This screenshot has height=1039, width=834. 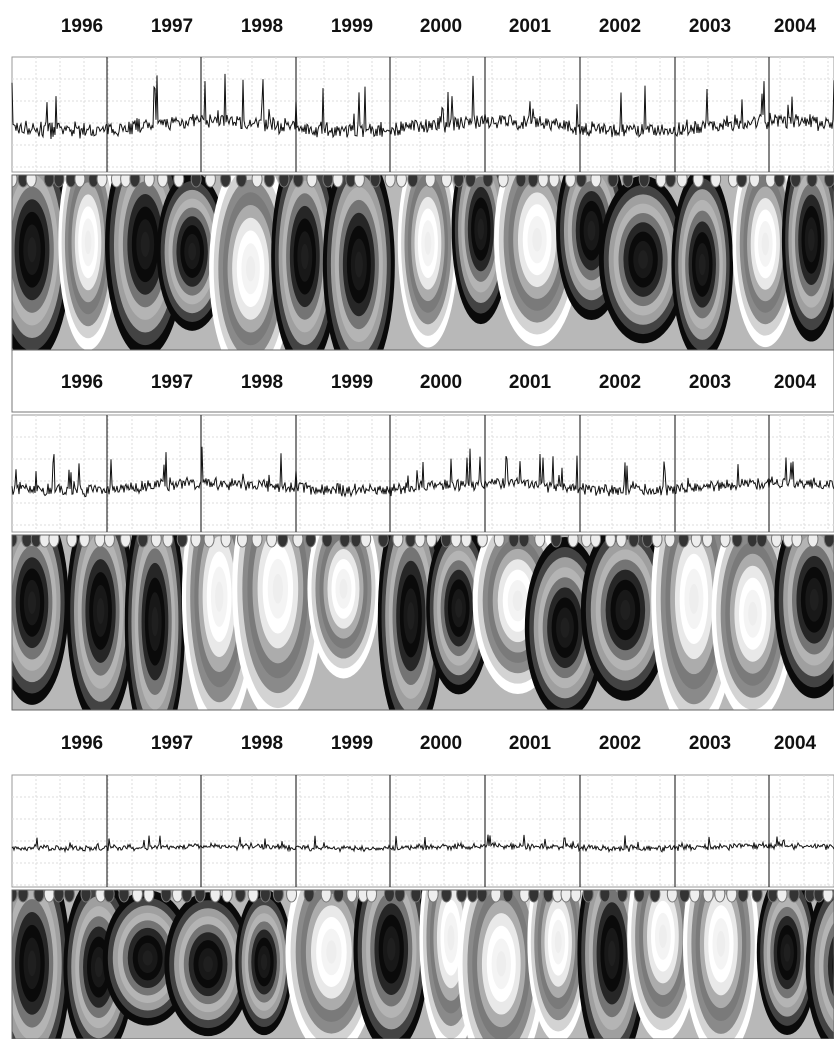 I want to click on time-series-trace, so click(x=422, y=106).